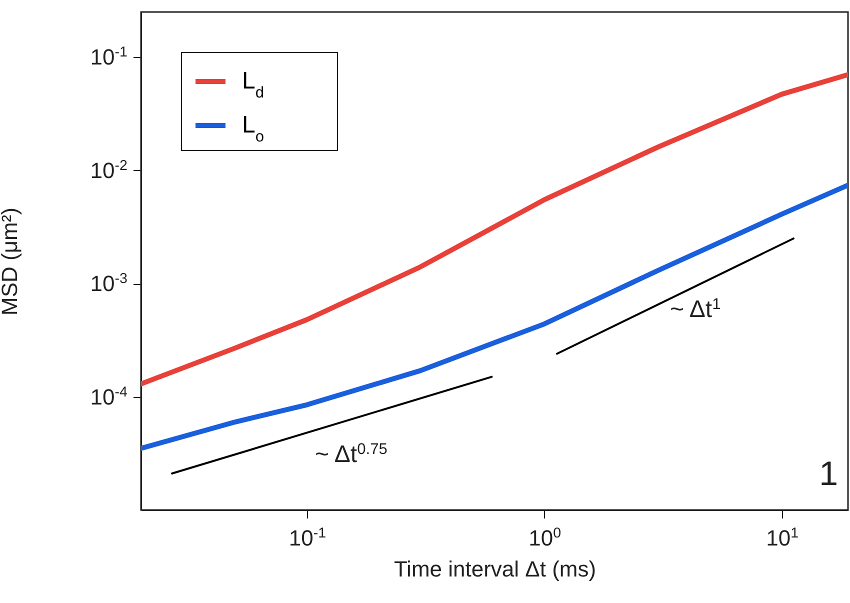 This screenshot has height=603, width=850. What do you see at coordinates (253, 128) in the screenshot?
I see `legend-label: L$_{o}$` at bounding box center [253, 128].